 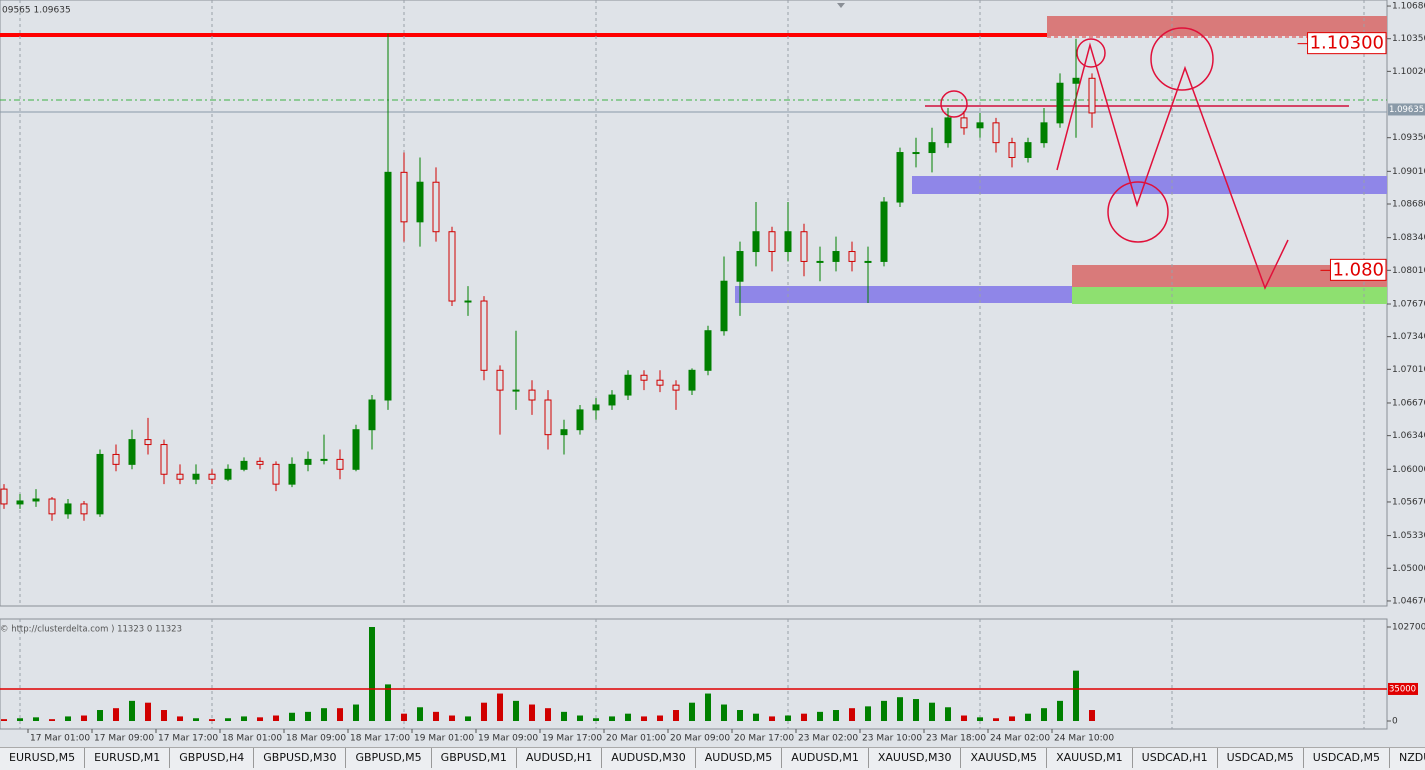 I want to click on x-tick-label: 20 Mar 01:00, so click(x=636, y=739).